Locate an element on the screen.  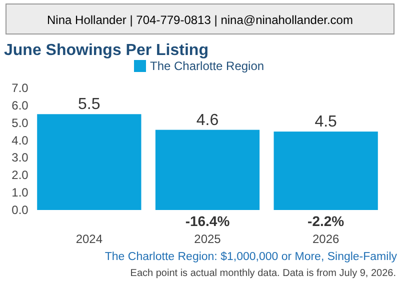
x-tick-label: 2024 is located at coordinates (89, 239).